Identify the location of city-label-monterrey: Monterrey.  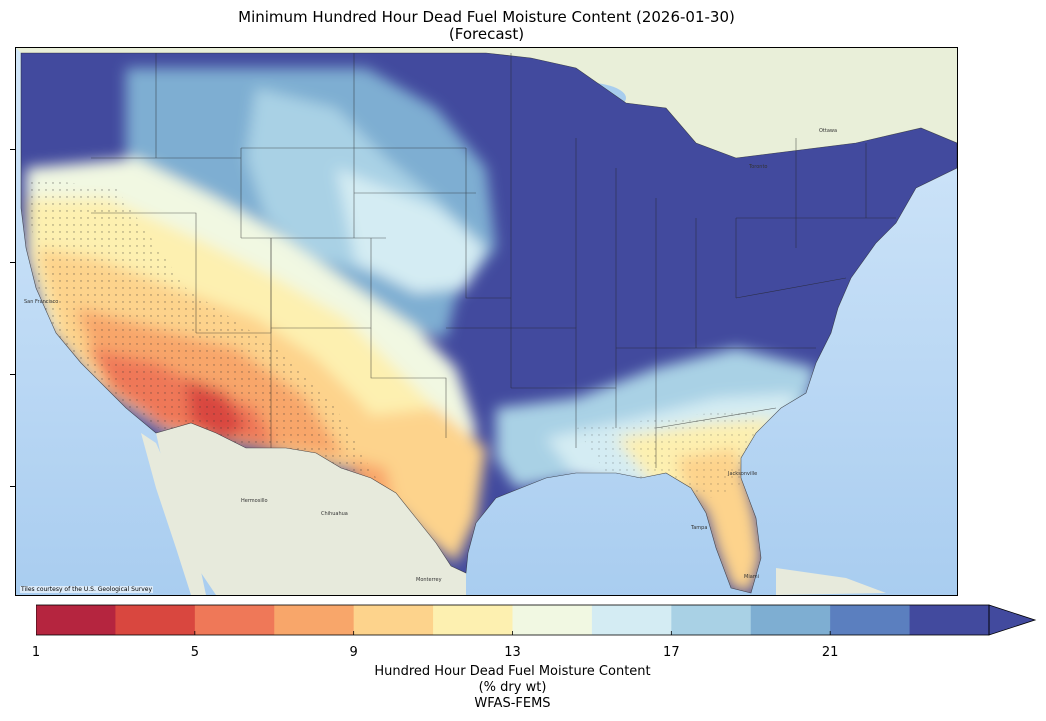
(429, 580).